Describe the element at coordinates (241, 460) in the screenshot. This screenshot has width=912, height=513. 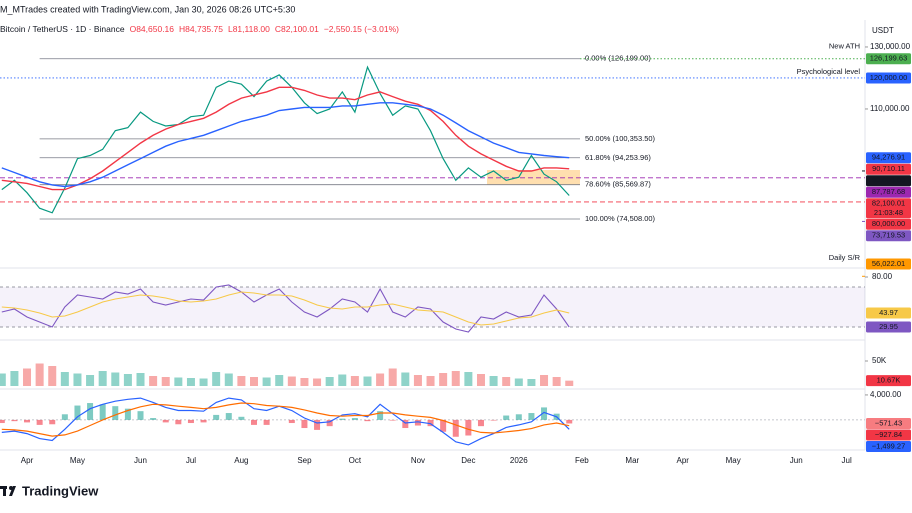
I see `x-tick-label: Aug` at that location.